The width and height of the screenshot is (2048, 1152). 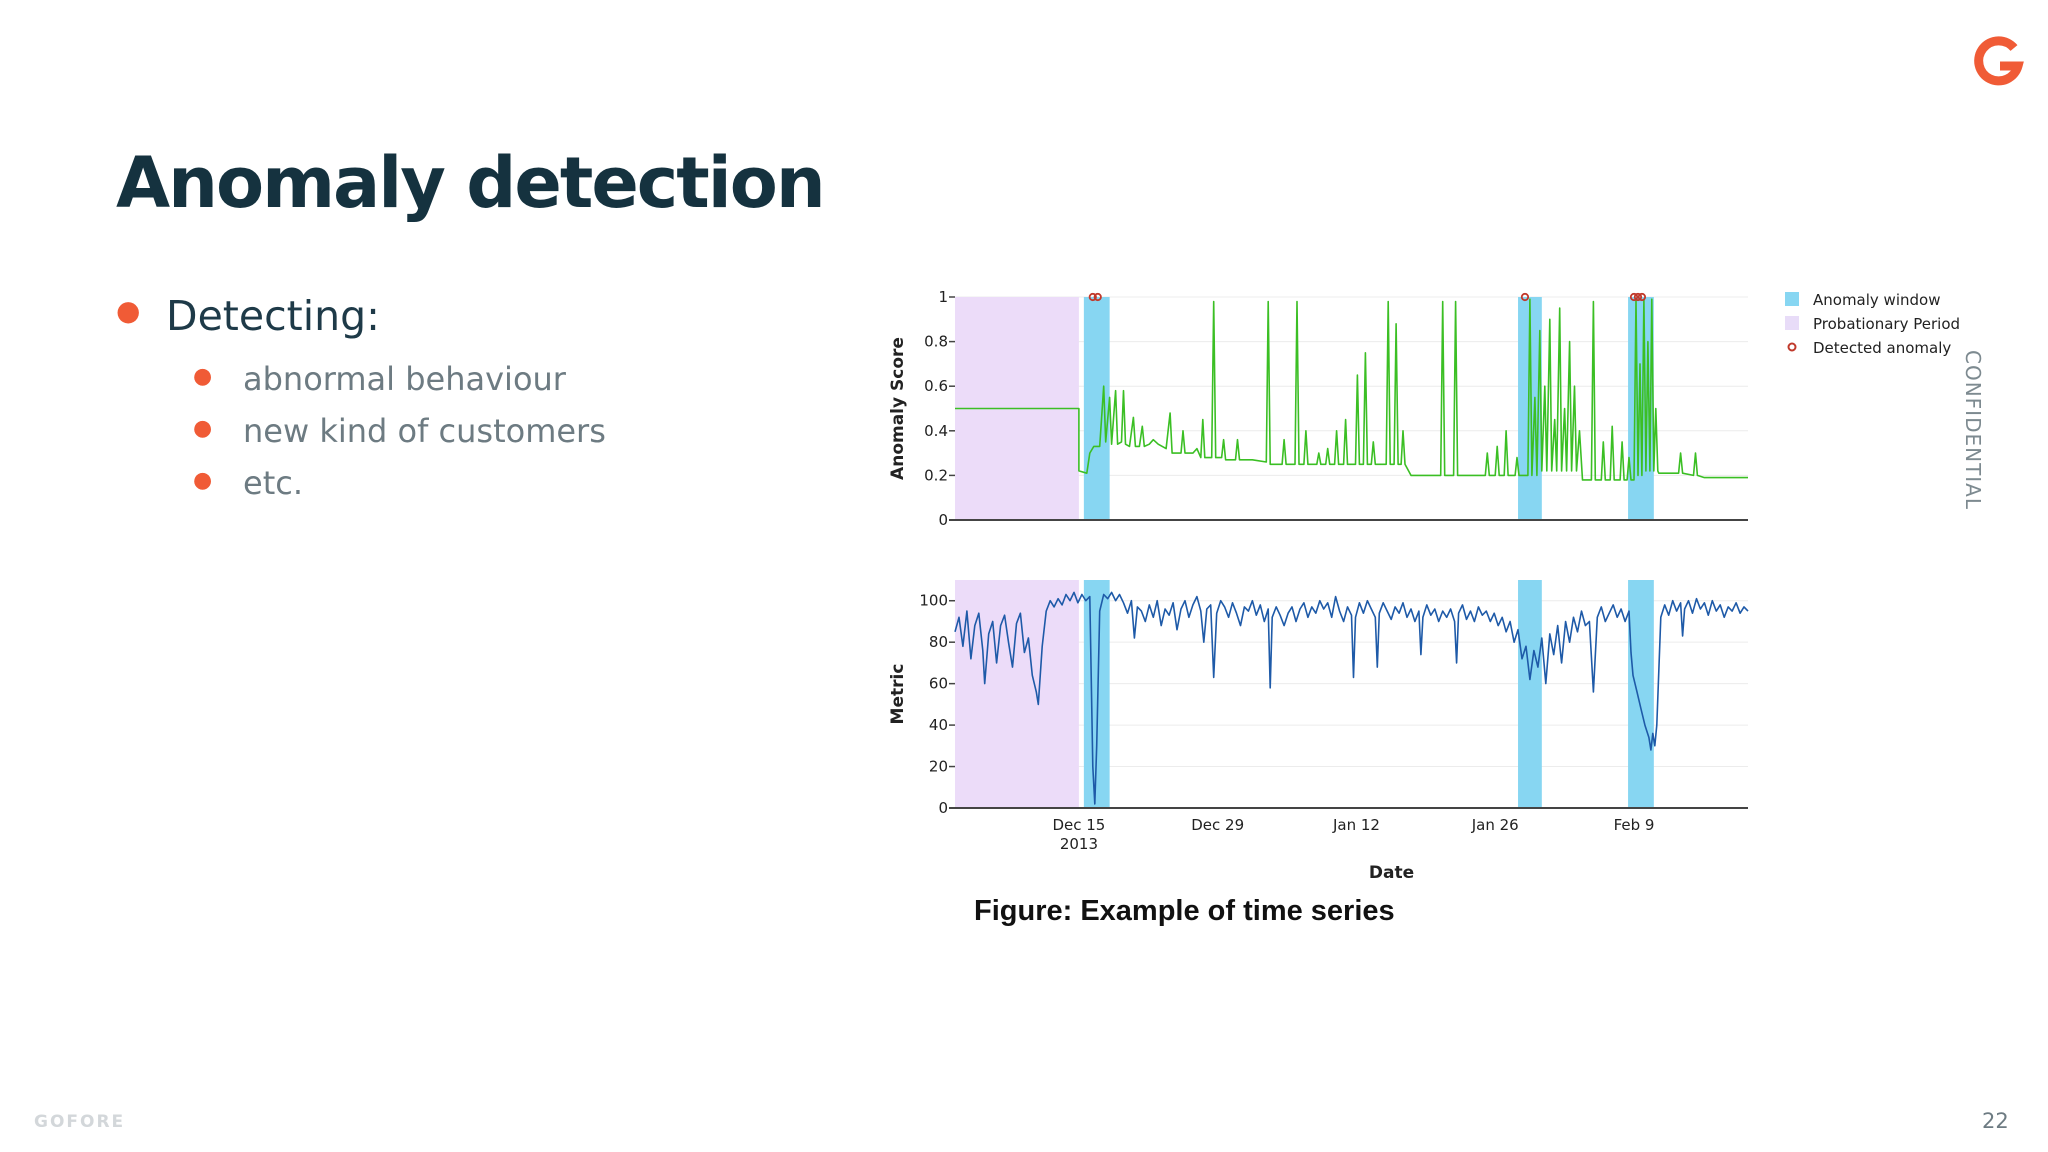 I want to click on legend-label: Anomaly window, so click(x=1876, y=300).